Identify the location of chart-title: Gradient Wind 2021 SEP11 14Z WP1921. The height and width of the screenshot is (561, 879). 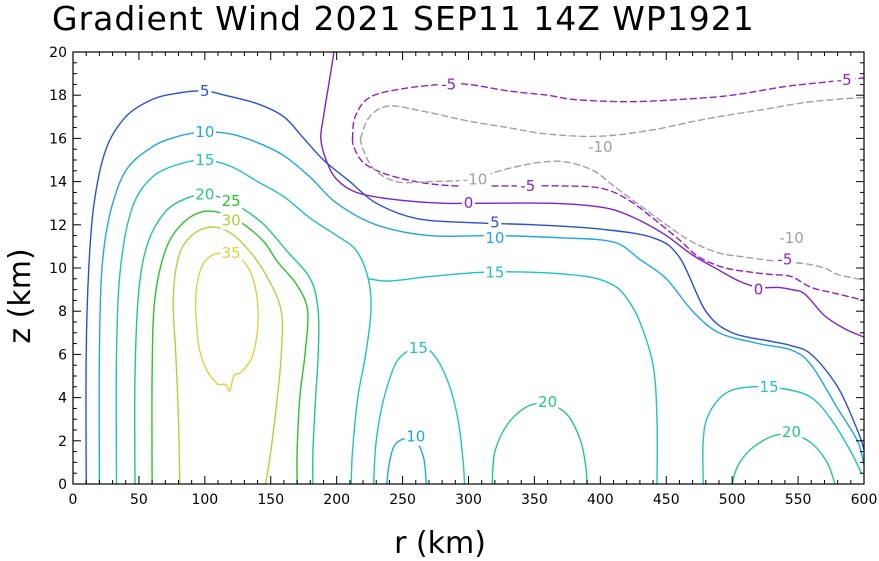
(403, 19).